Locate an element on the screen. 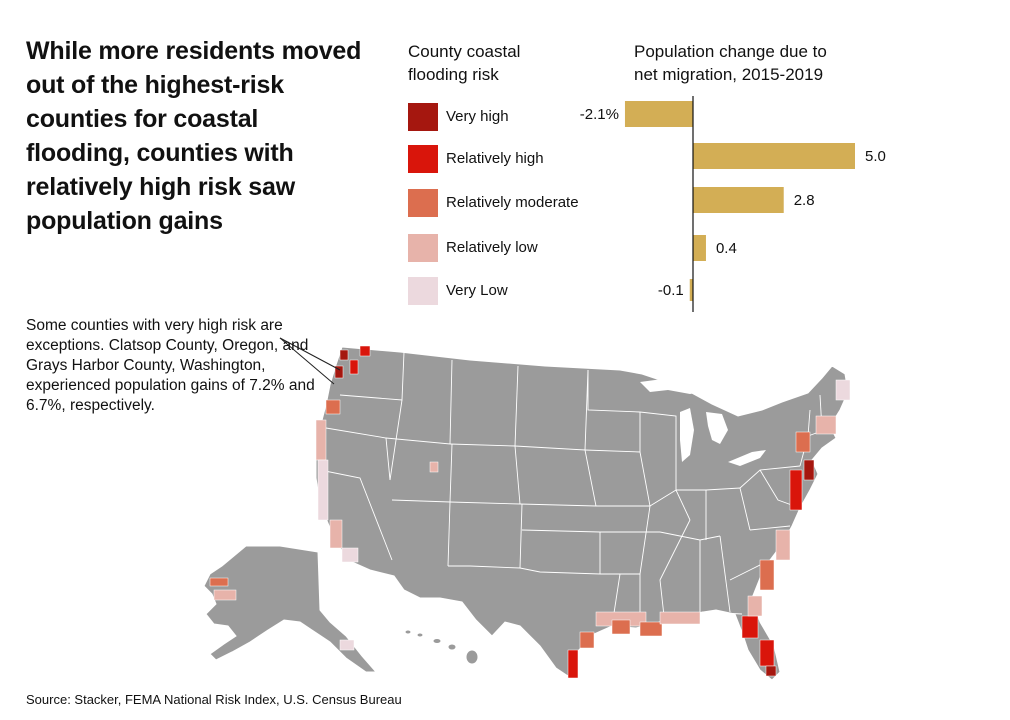  bar-very-low is located at coordinates (691, 290).